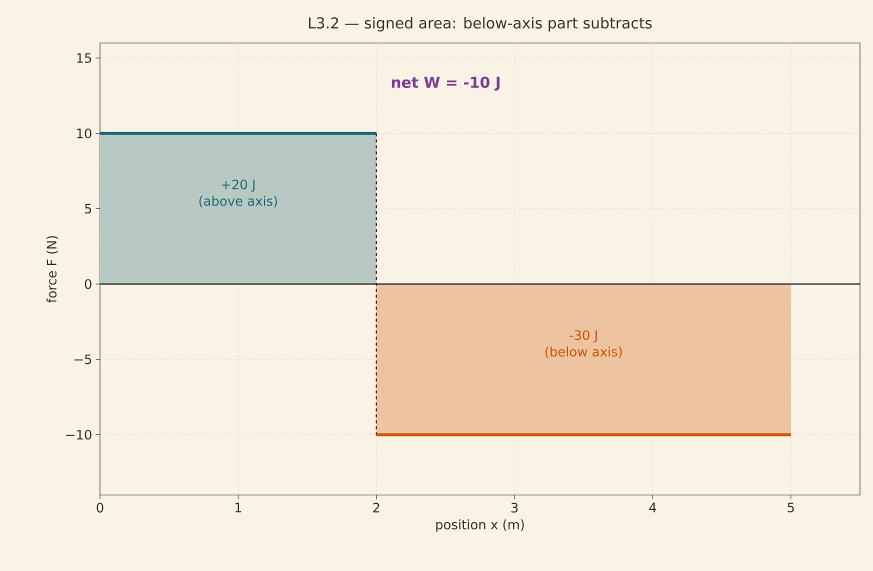 This screenshot has width=873, height=571. Describe the element at coordinates (88, 209) in the screenshot. I see `y-tick-label: 5` at that location.